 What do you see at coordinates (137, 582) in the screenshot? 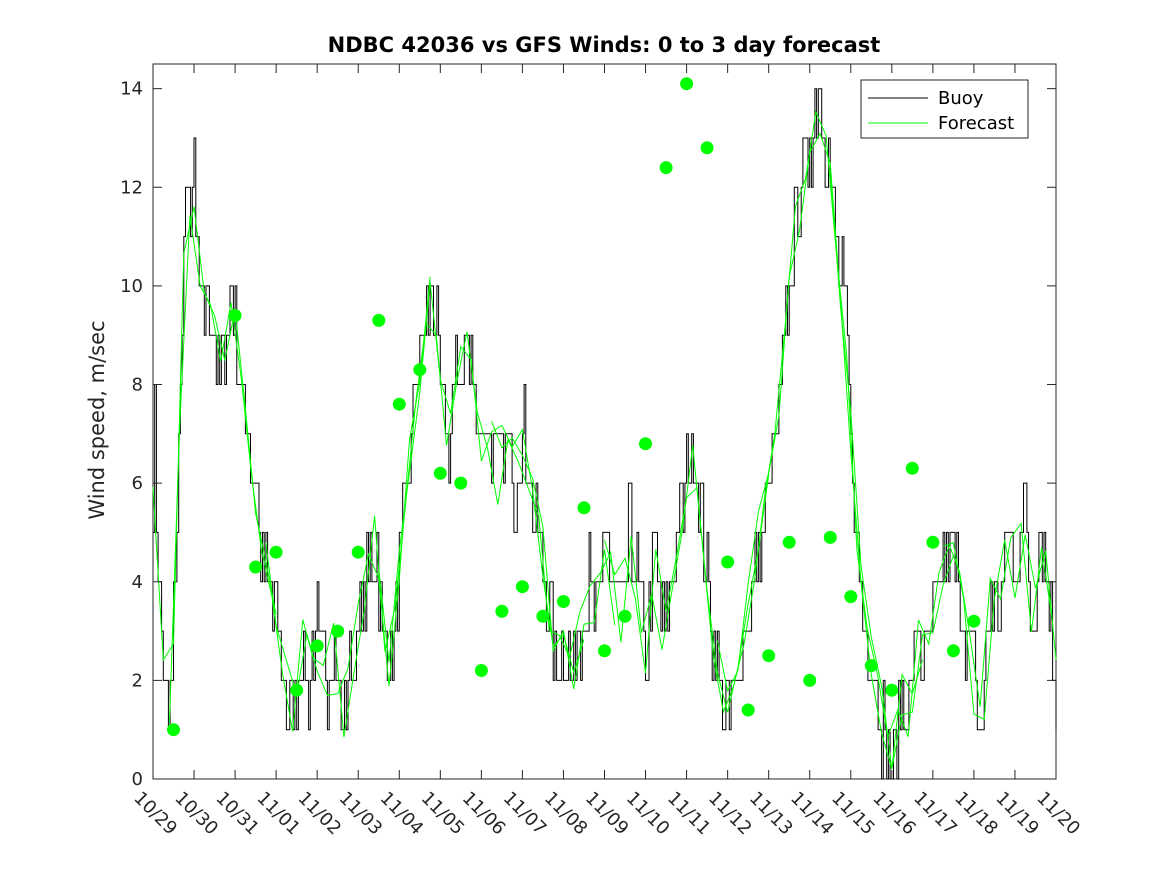
I see `y-tick-label: 4` at bounding box center [137, 582].